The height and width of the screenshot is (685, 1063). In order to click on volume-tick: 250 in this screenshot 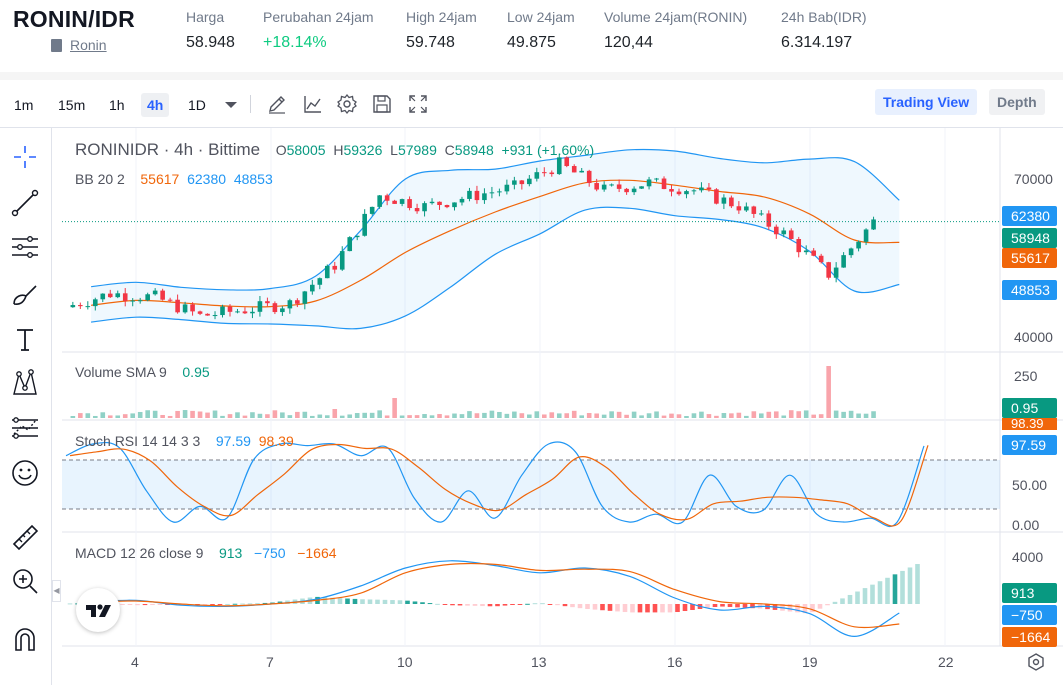, I will do `click(1026, 376)`.